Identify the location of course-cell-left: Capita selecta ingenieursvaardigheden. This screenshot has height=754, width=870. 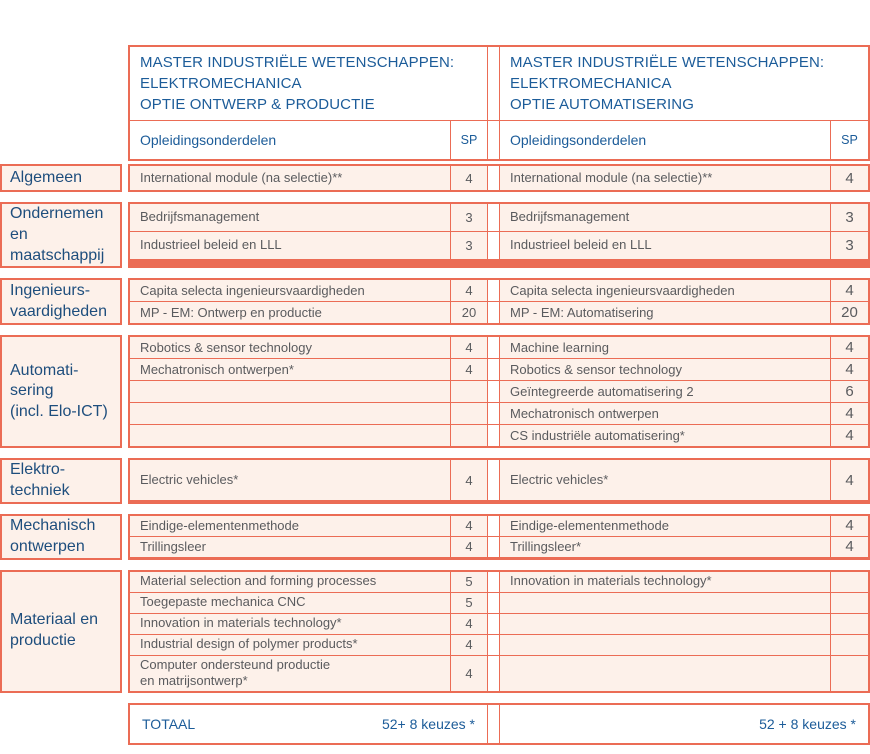
(290, 291).